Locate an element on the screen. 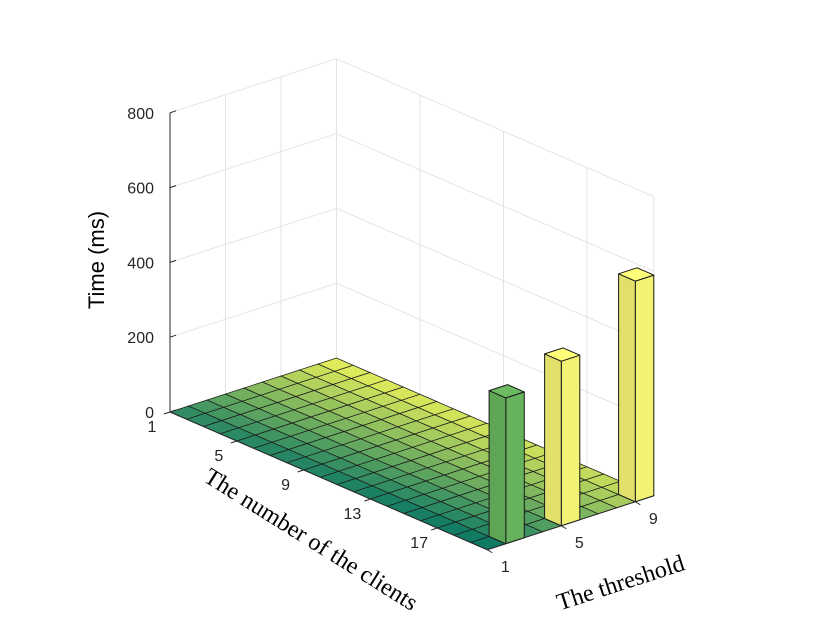 The image size is (840, 630). z-tick-label: 0 is located at coordinates (149, 413).